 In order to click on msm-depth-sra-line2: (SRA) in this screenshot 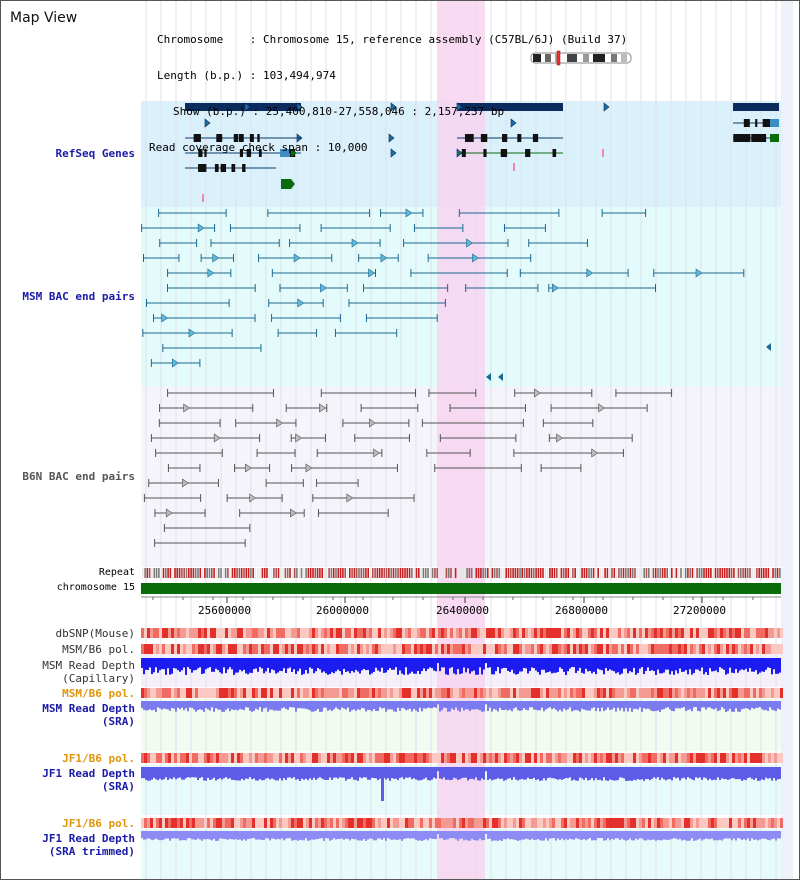, I will do `click(118, 721)`.